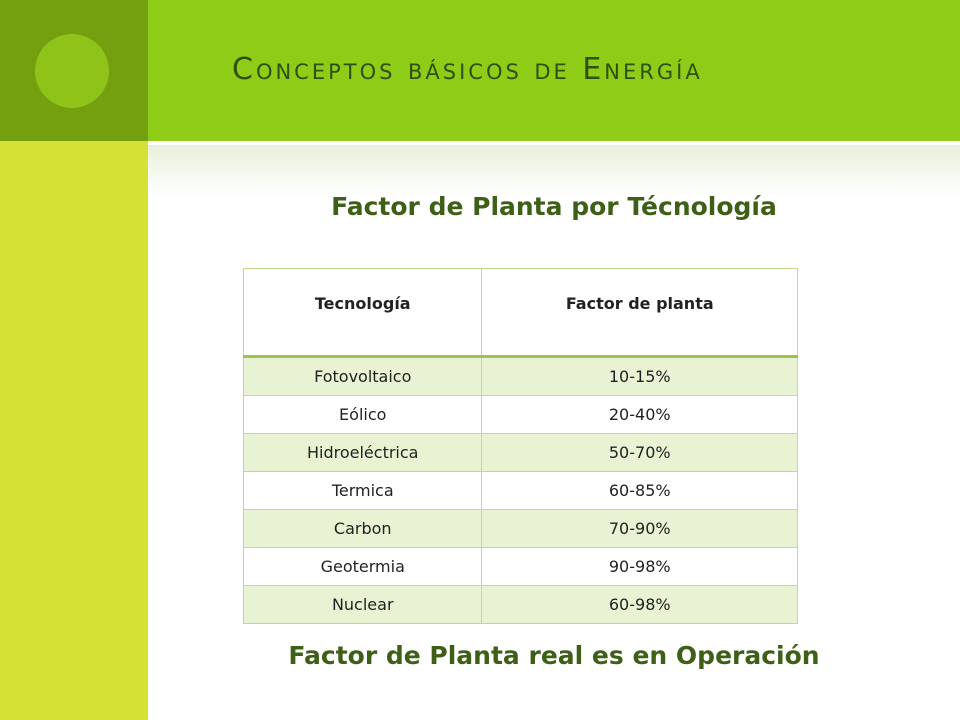 The height and width of the screenshot is (720, 960). I want to click on operation-note: Factor de Planta real es en Operación, so click(554, 655).